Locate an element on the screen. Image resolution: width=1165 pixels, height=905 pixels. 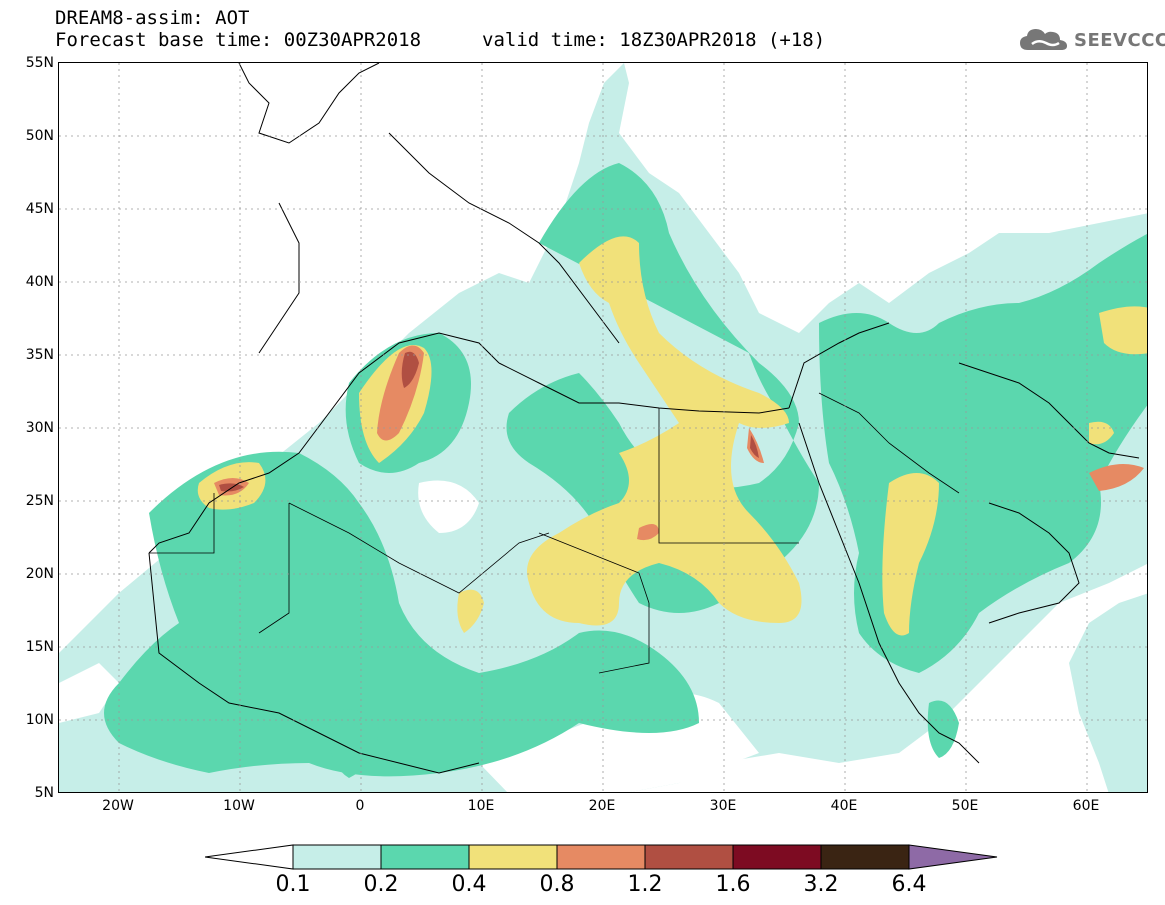
colorbar-swatch-0.8 is located at coordinates (601, 857).